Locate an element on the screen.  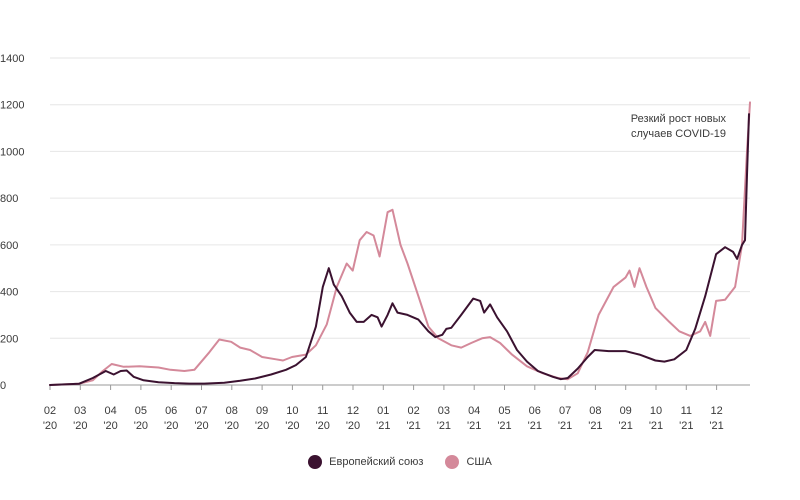
legend-item-eu: Европейский союз is located at coordinates (365, 462).